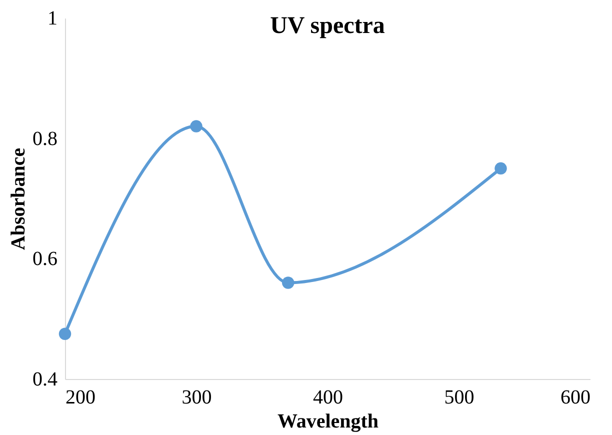 This screenshot has width=612, height=435. What do you see at coordinates (197, 397) in the screenshot?
I see `x-tick-label: 300` at bounding box center [197, 397].